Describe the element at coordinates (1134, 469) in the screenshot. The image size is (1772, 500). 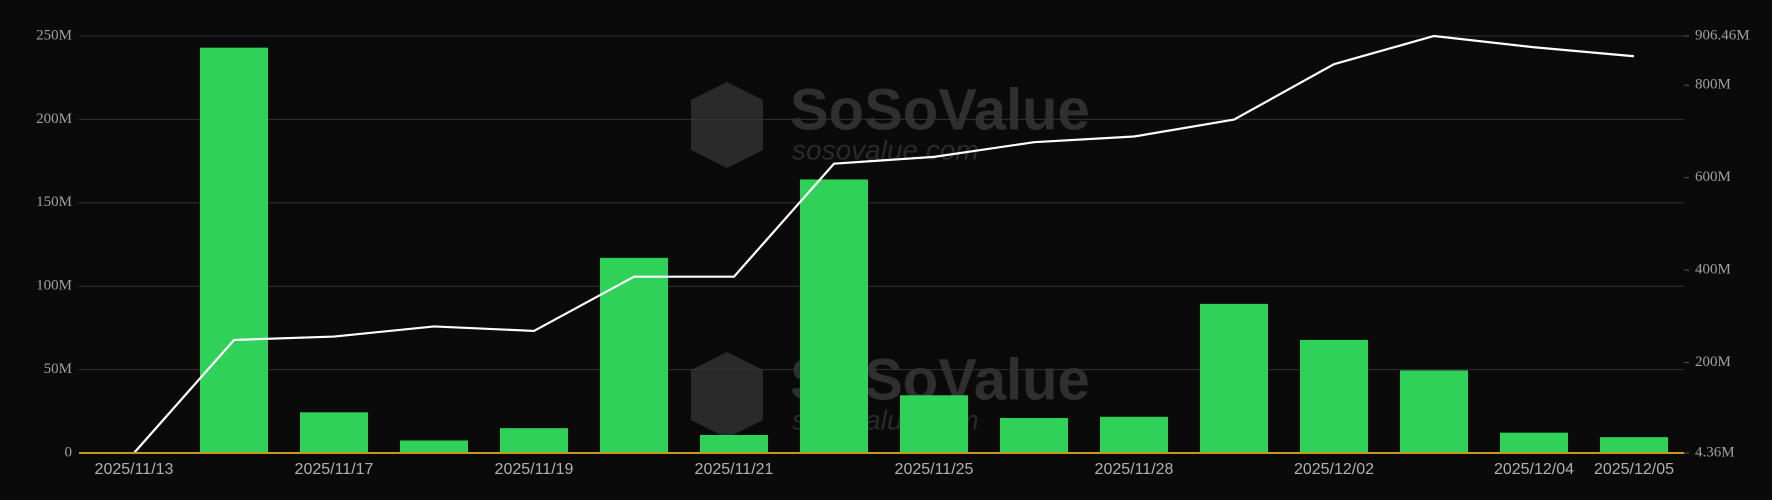
I see `x-tick-label: 2025/11/28` at that location.